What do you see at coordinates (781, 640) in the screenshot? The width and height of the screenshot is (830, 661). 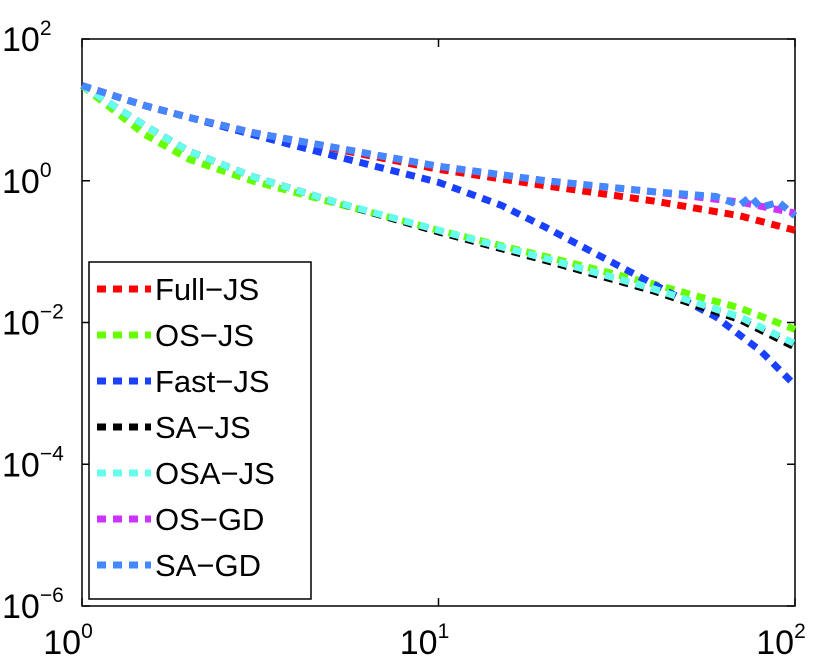 I see `x-tick-label-2: 10²` at bounding box center [781, 640].